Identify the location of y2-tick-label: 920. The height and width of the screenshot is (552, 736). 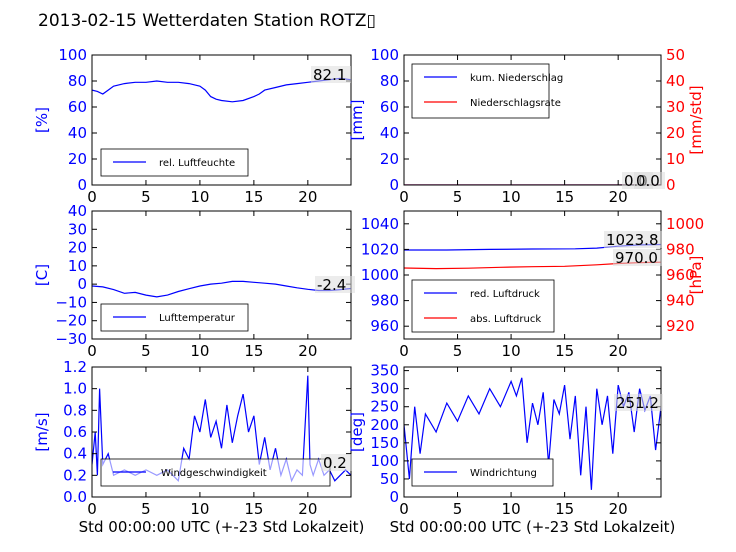
(680, 326).